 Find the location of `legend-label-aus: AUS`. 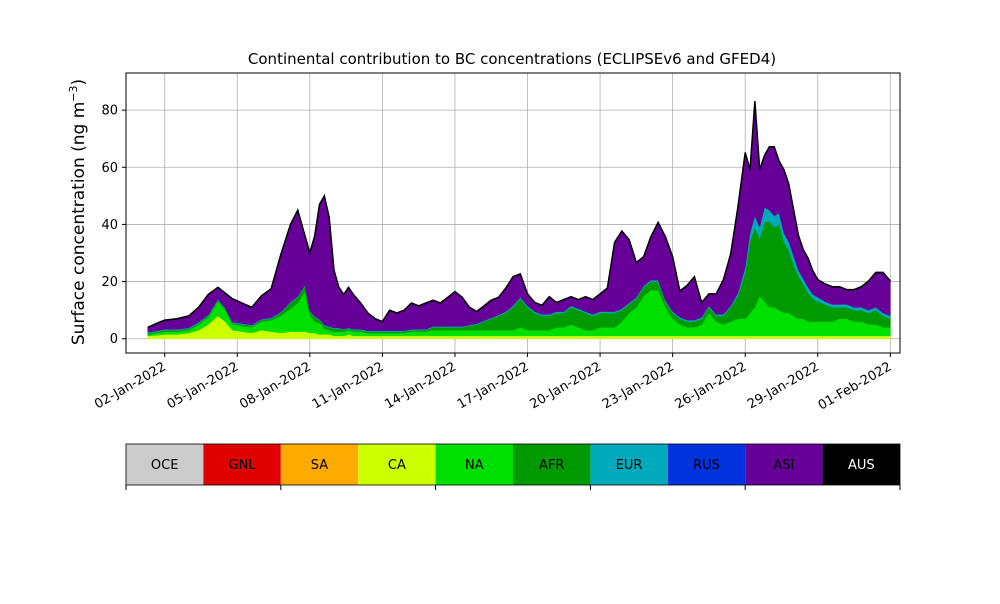

legend-label-aus: AUS is located at coordinates (861, 465).